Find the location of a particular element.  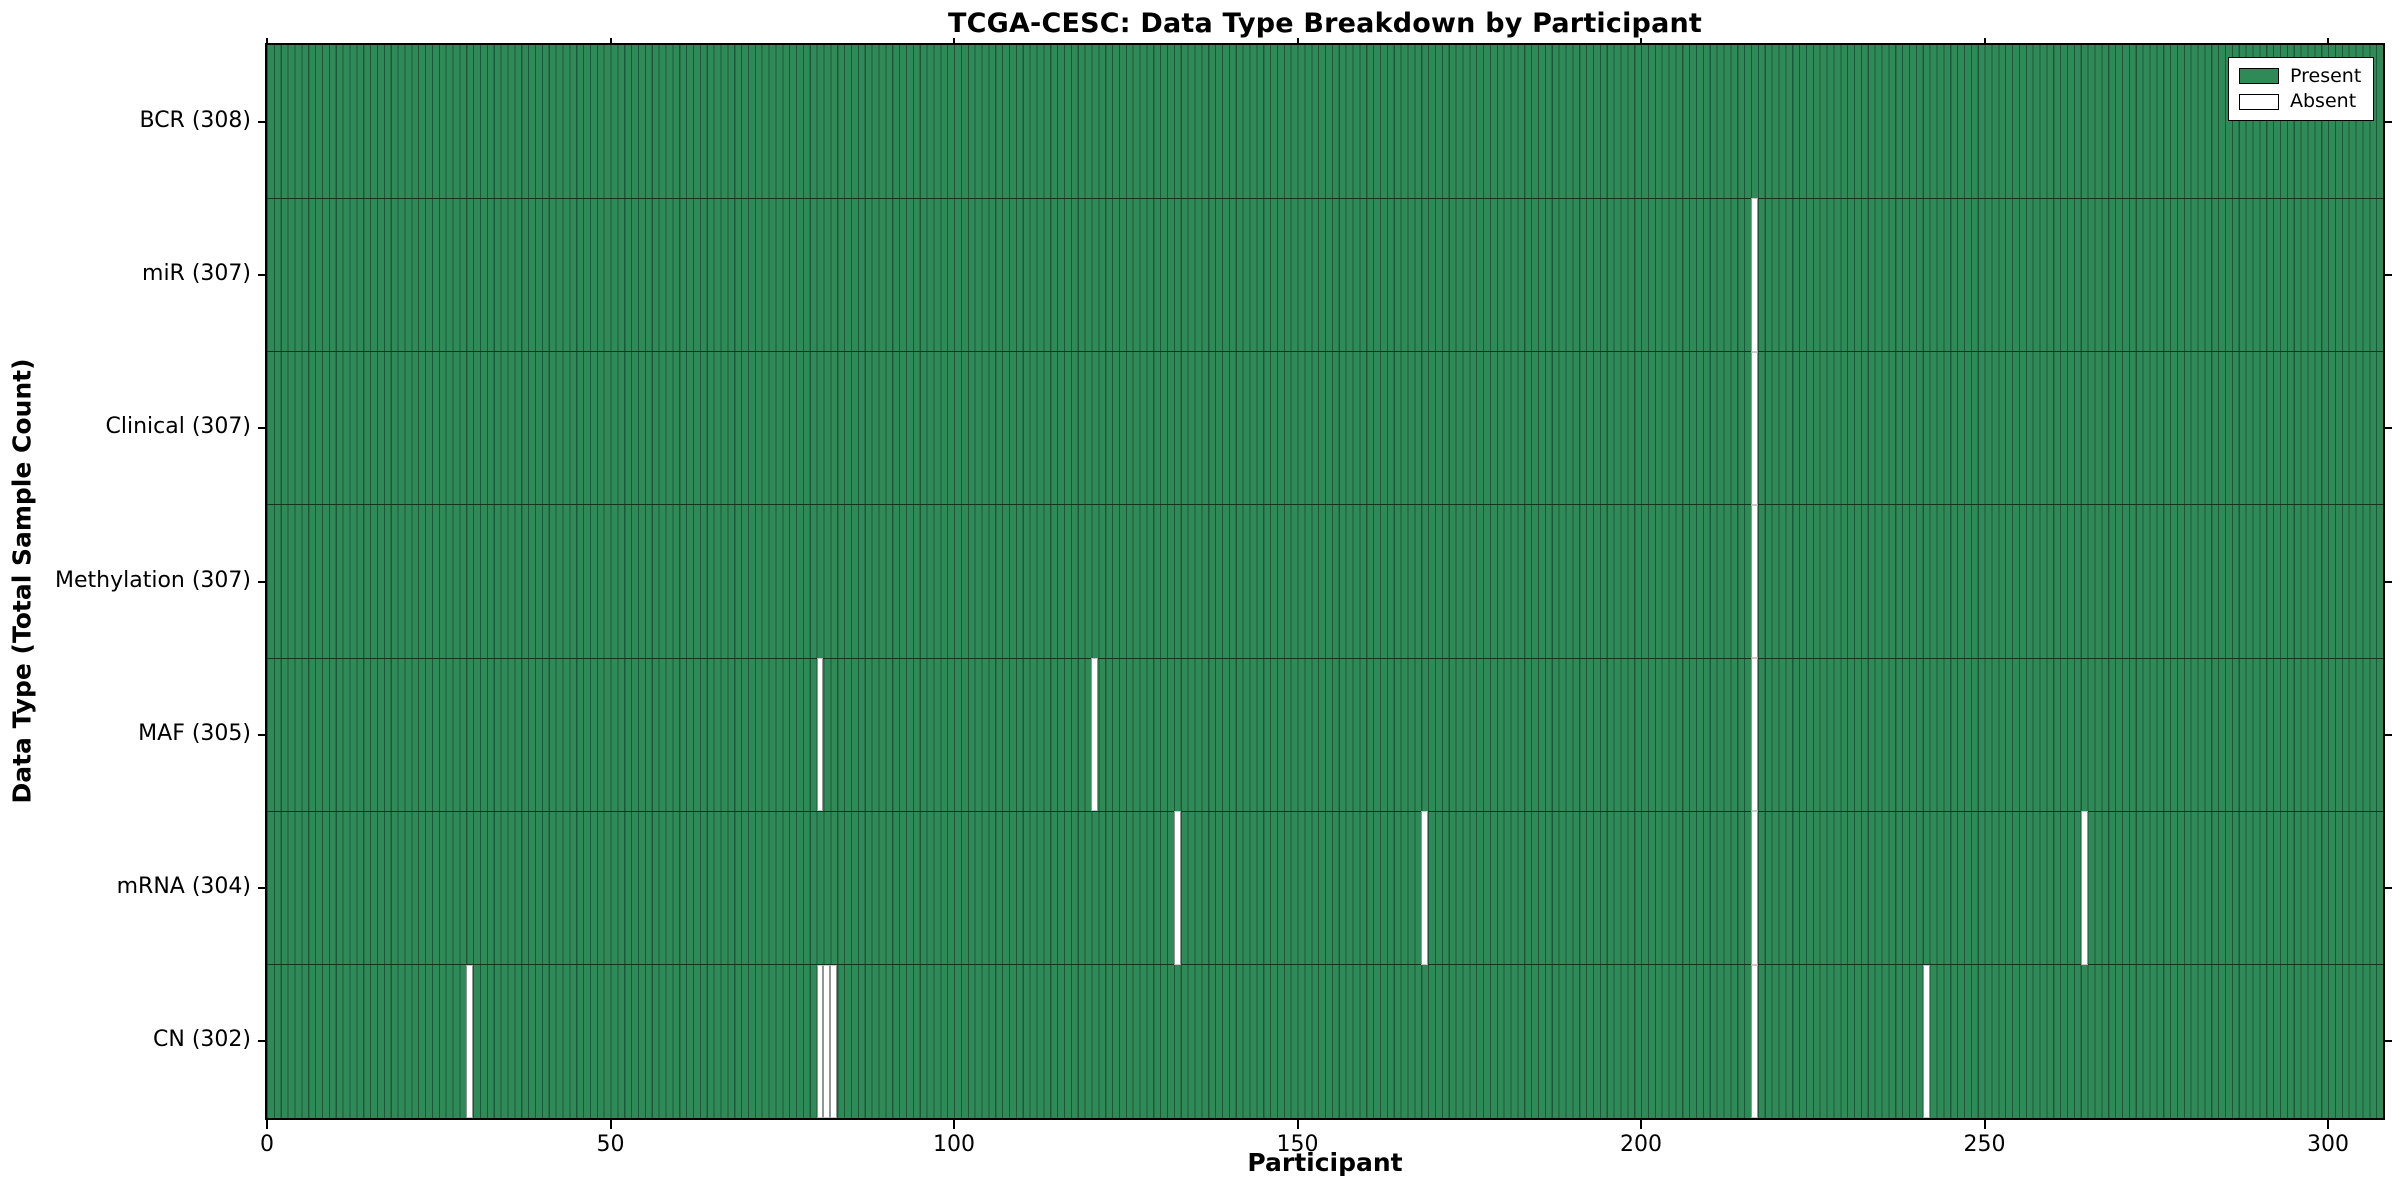

present-swatch-icon is located at coordinates (2259, 76).